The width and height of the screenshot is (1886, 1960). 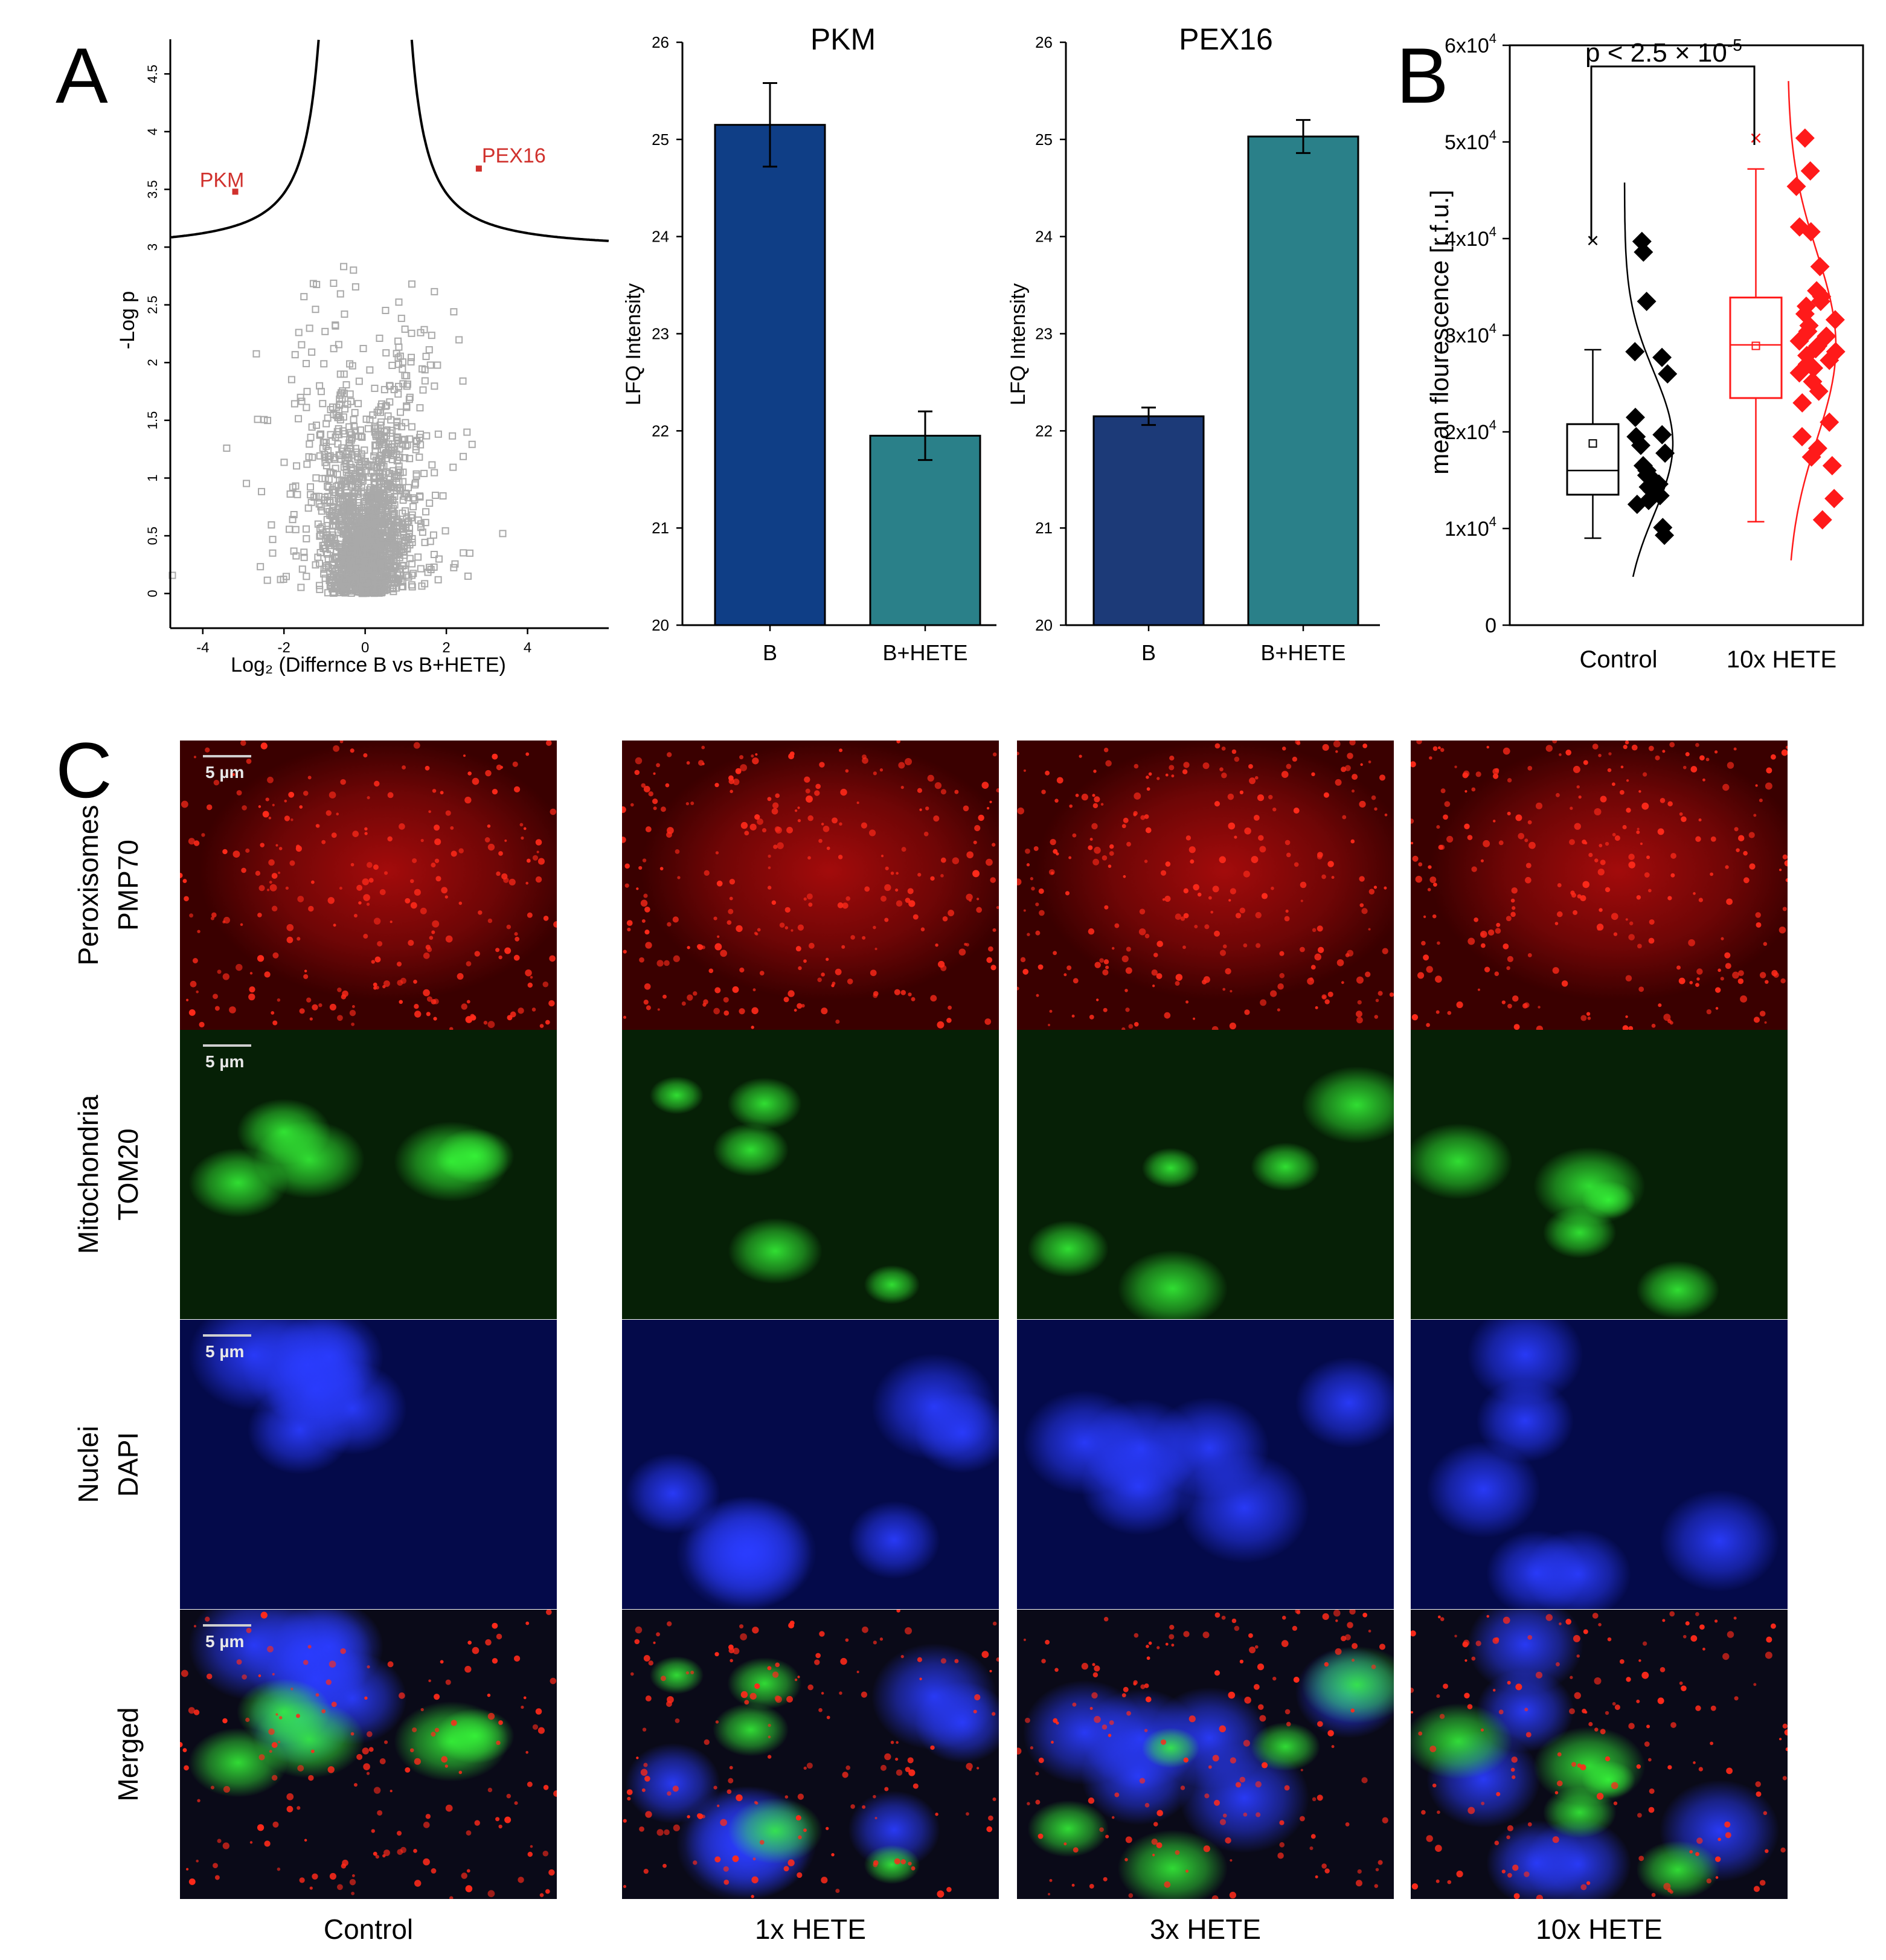 I want to click on highlight-label-pex16: PEX16, so click(x=514, y=155).